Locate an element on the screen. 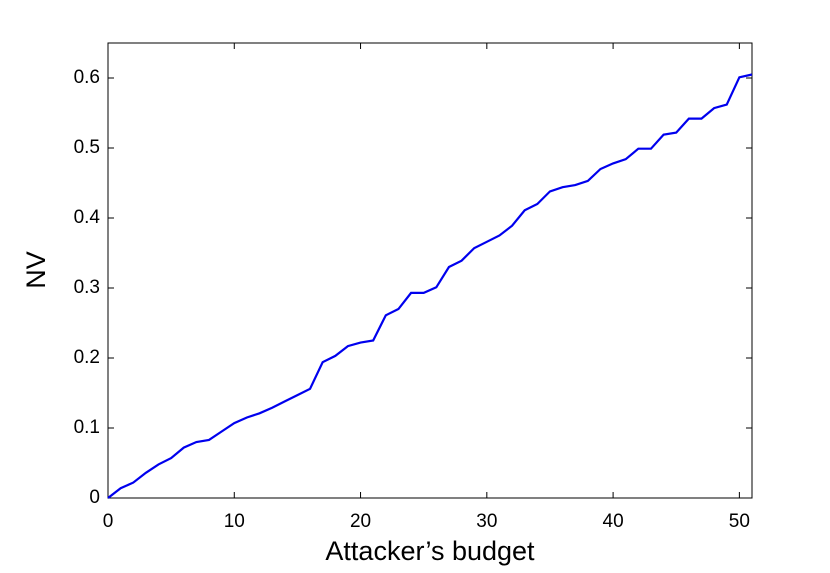 The width and height of the screenshot is (830, 573). y-tick-label: 0.2 is located at coordinates (87, 357).